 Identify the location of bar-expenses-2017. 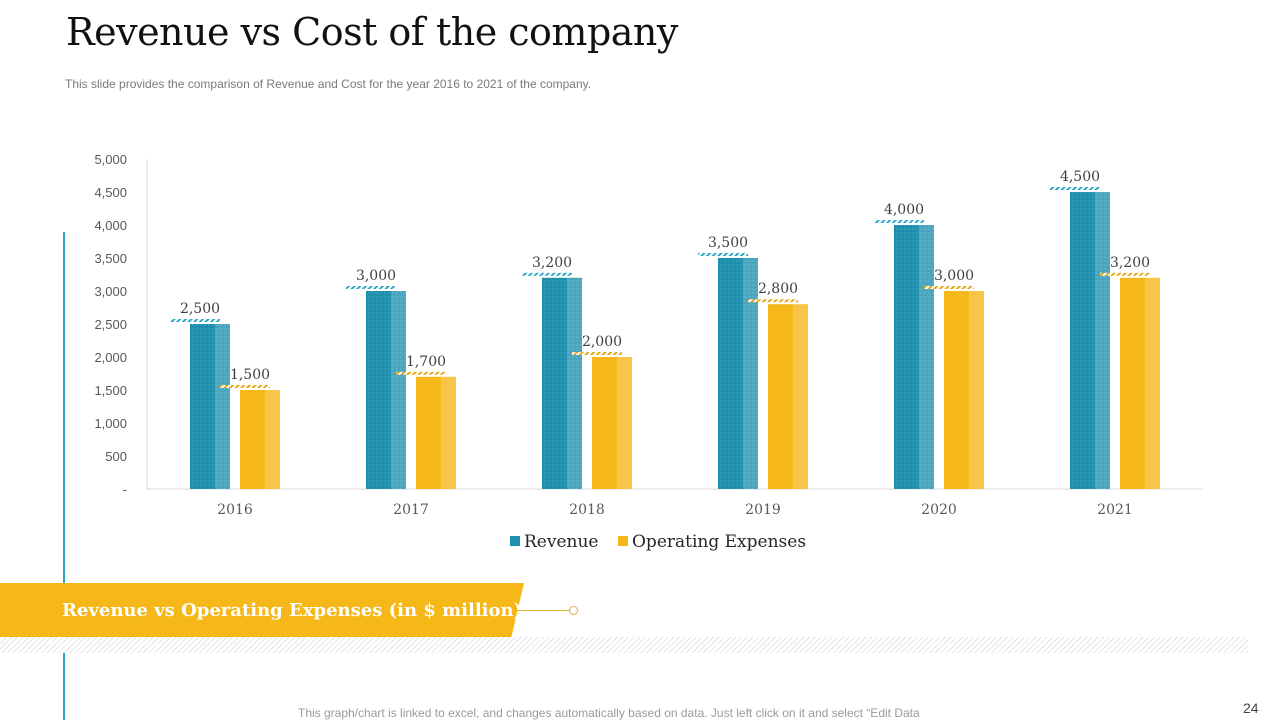
(426, 430).